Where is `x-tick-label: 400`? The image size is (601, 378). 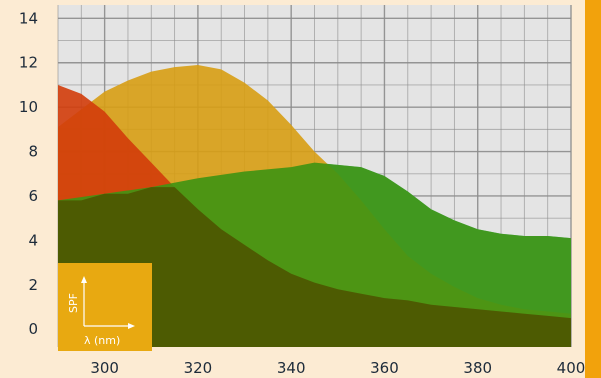 x-tick-label: 400 is located at coordinates (571, 368).